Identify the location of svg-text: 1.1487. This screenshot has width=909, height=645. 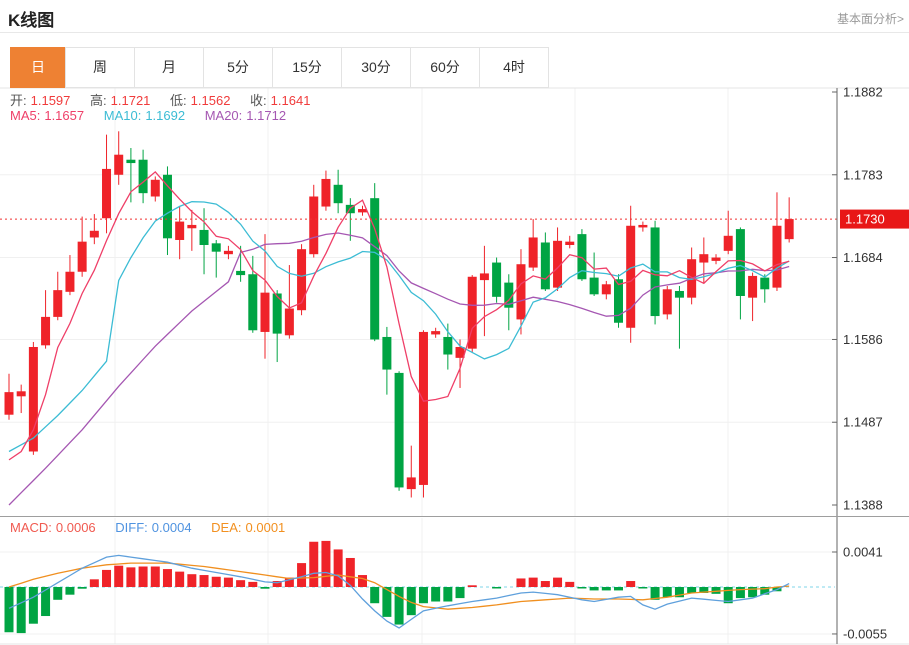
(863, 422).